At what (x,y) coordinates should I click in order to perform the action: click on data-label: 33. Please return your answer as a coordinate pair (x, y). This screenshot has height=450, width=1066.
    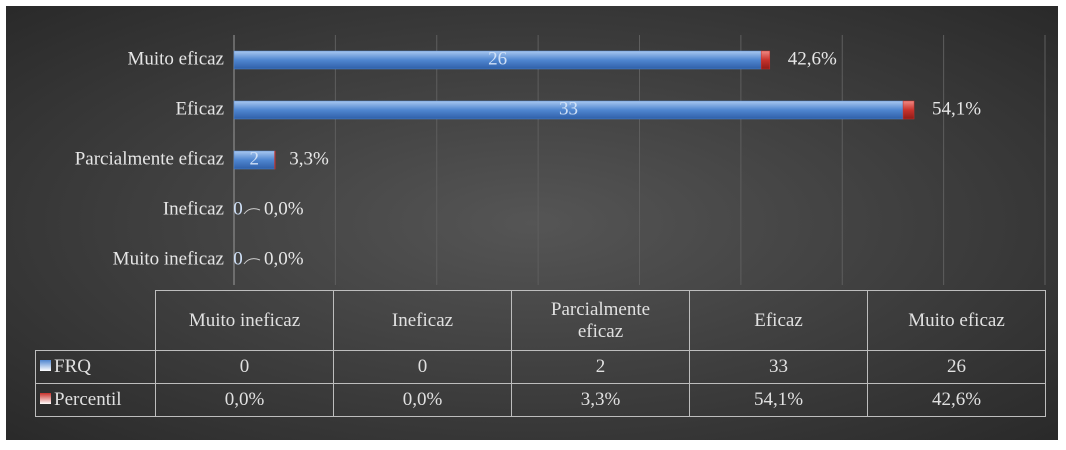
    Looking at the image, I should click on (568, 108).